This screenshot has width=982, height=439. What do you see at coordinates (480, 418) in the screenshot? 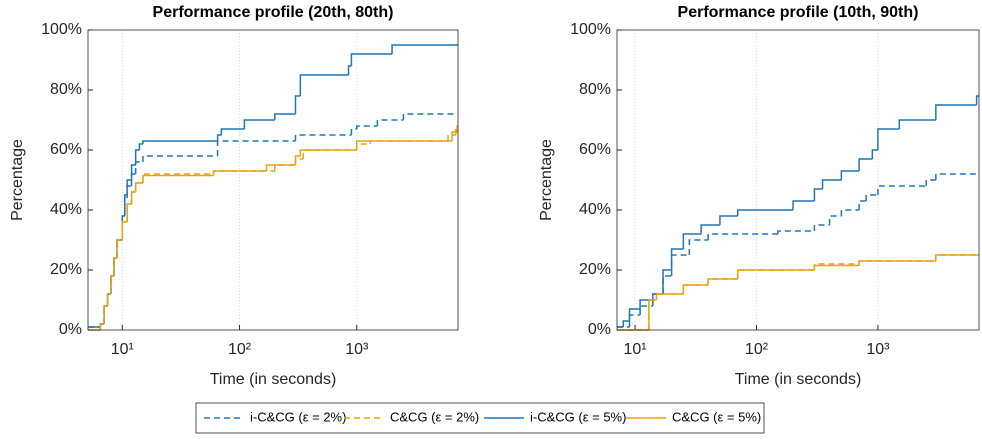
I see `legend-box` at bounding box center [480, 418].